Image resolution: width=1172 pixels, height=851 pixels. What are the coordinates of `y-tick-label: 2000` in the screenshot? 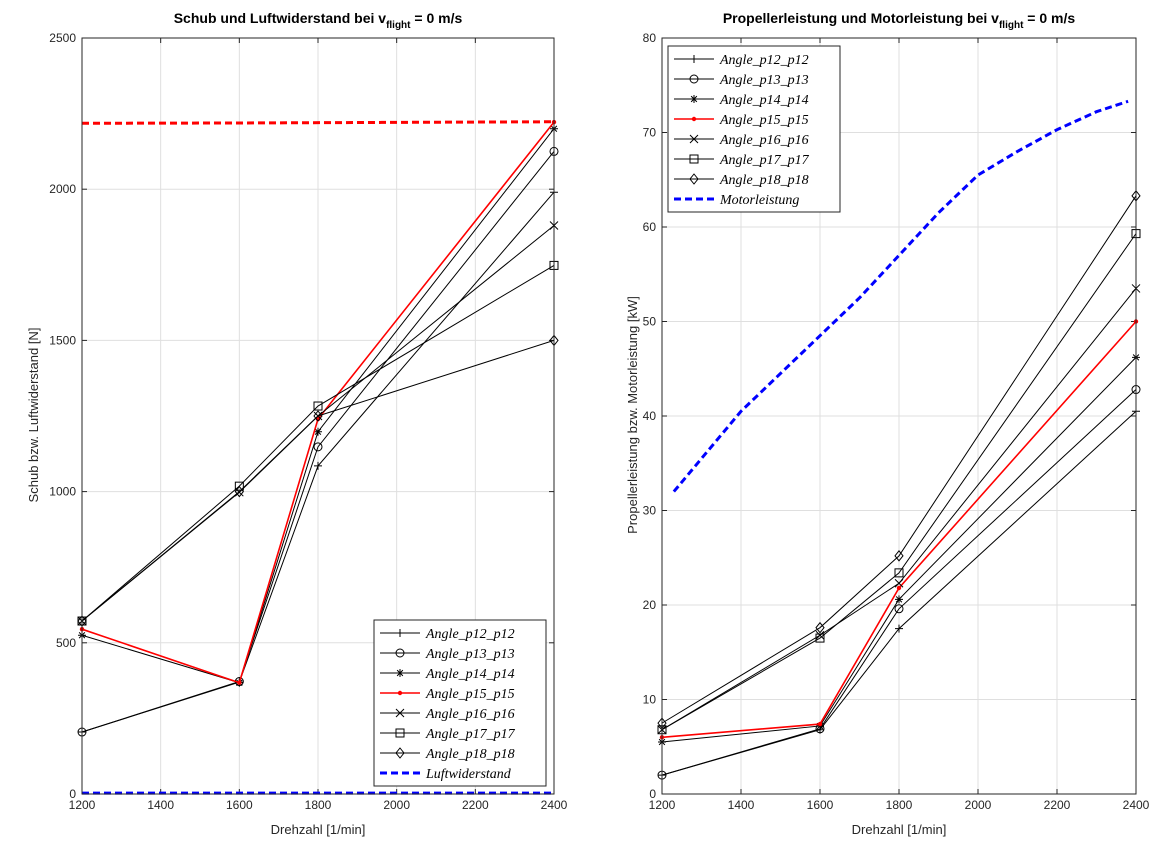 It's located at (62, 189).